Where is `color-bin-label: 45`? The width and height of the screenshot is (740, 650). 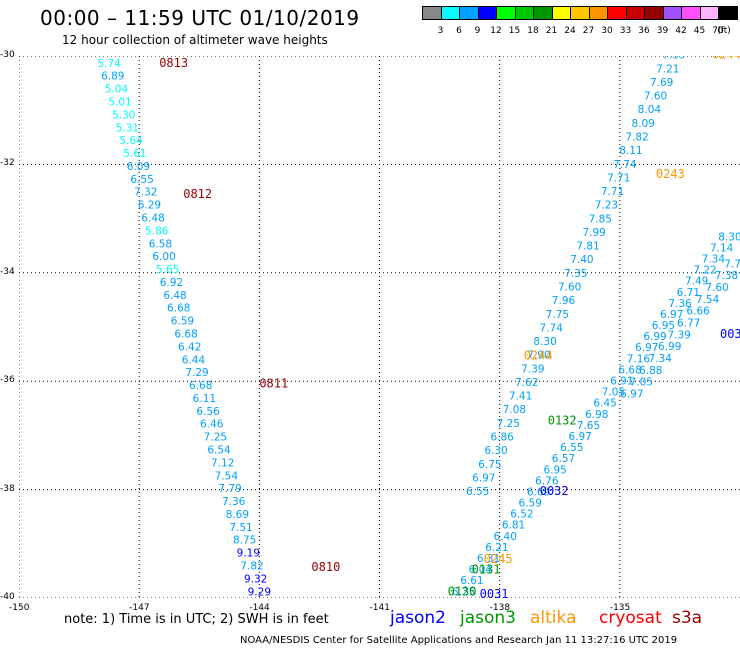 color-bin-label: 45 is located at coordinates (699, 31).